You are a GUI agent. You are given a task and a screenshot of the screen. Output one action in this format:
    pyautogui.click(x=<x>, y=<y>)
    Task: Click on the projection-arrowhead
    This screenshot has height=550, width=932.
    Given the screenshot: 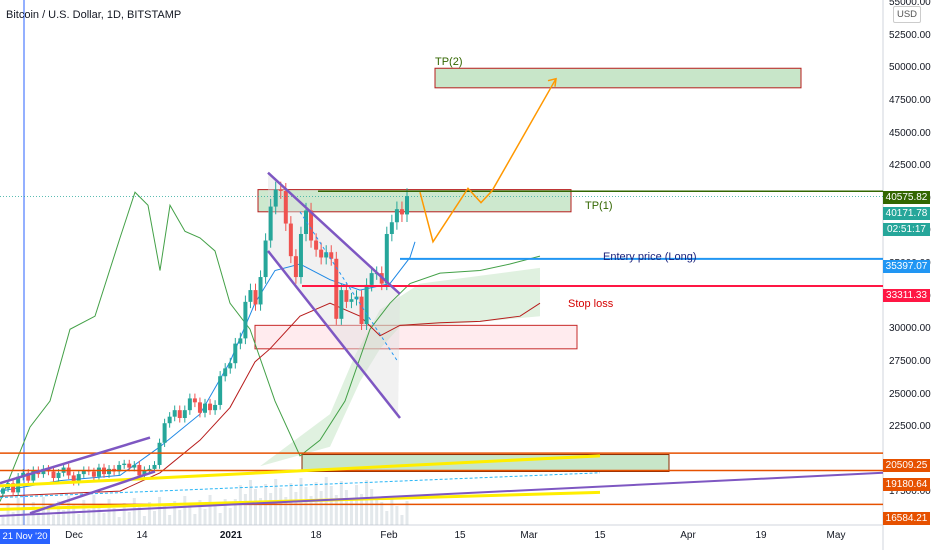 What is the action you would take?
    pyautogui.click(x=552, y=82)
    